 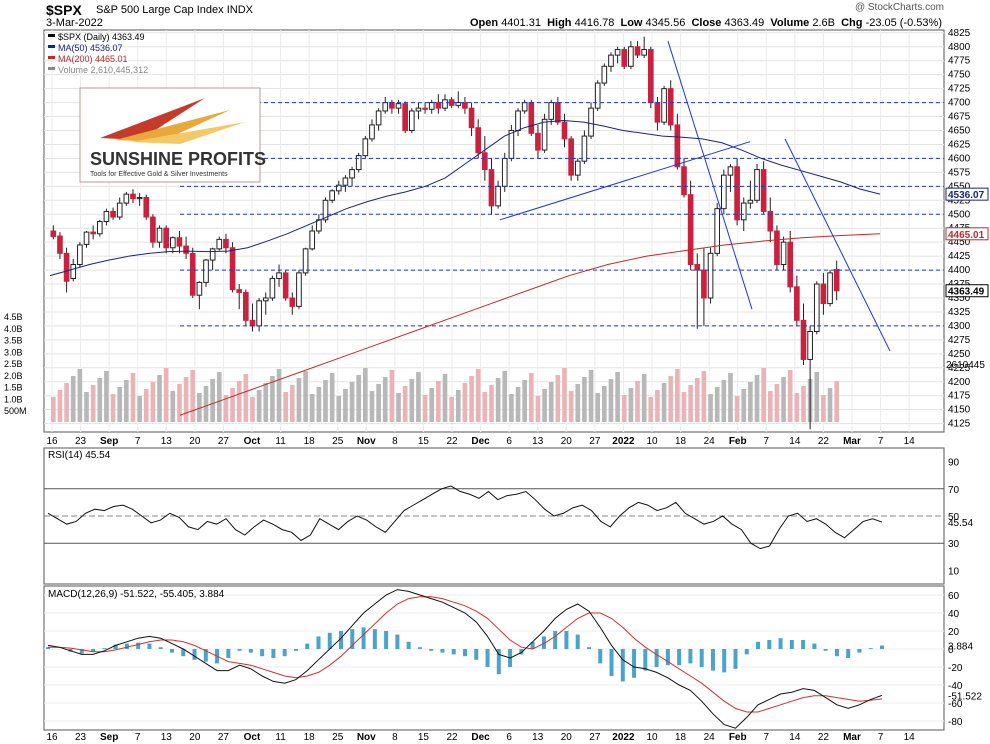 What do you see at coordinates (136, 594) in the screenshot?
I see `macd-title: MACD(12,26,9) -51.522, -55.405, 3.884` at bounding box center [136, 594].